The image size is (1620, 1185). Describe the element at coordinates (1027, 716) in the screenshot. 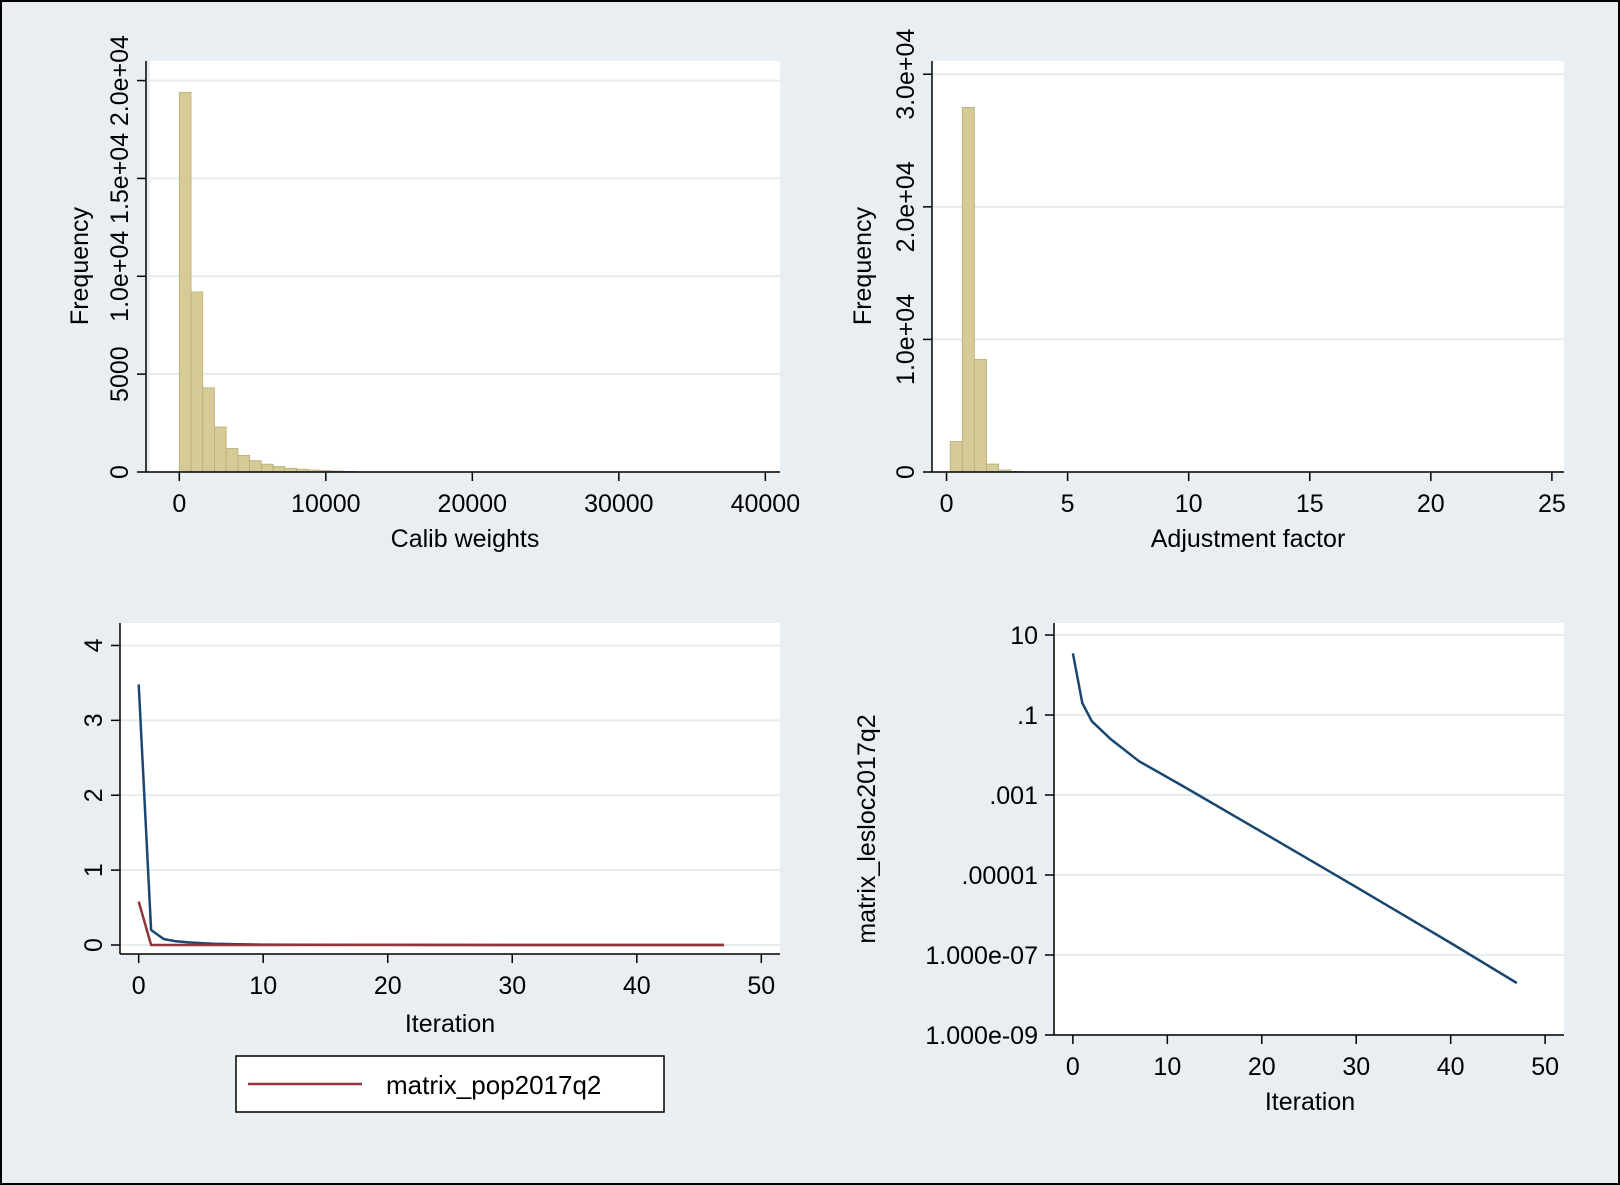

I see `y-tick-label: .1` at that location.